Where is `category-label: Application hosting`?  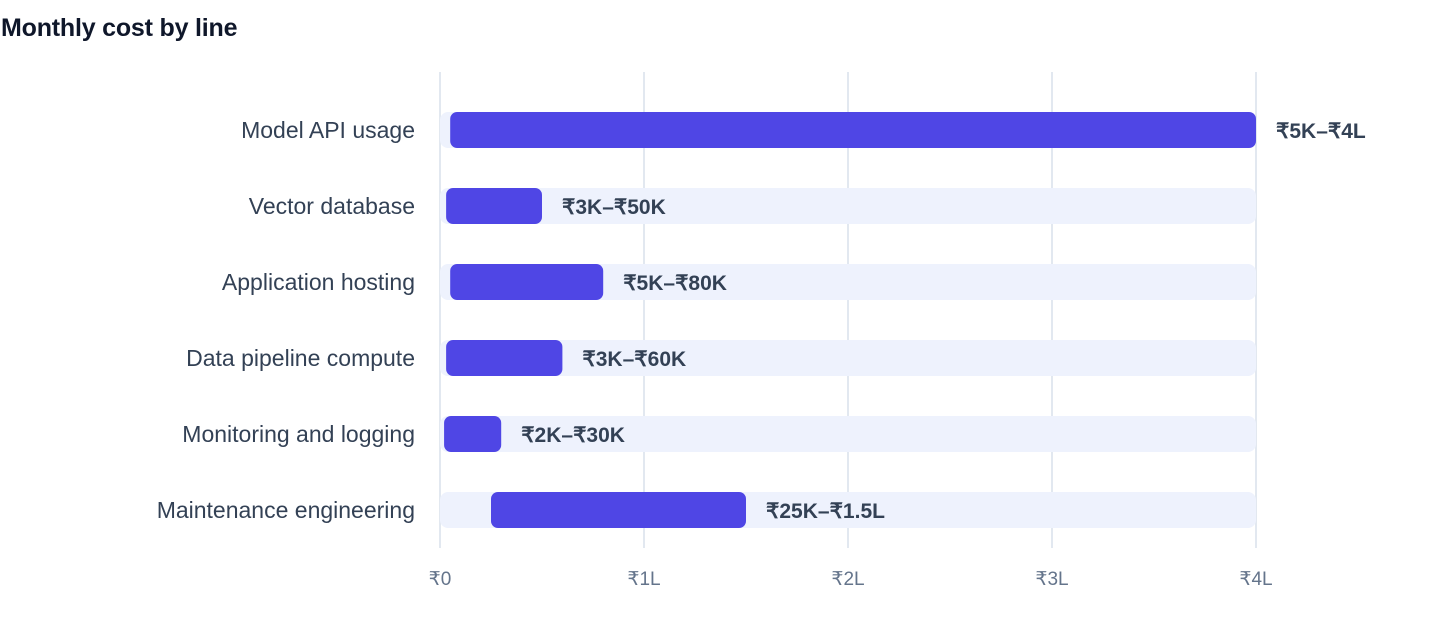
category-label: Application hosting is located at coordinates (318, 282).